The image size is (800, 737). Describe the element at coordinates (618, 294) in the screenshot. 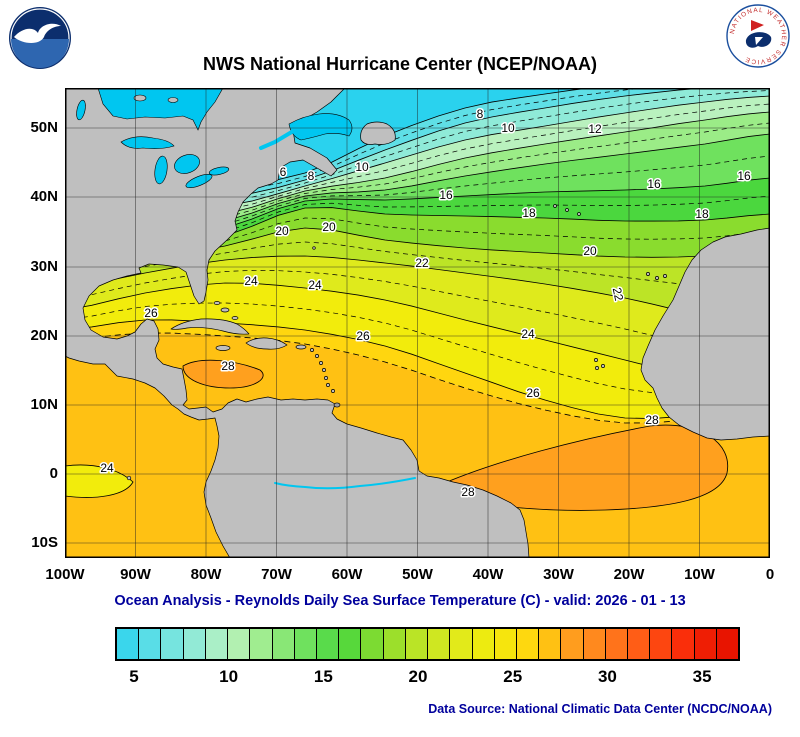

I see `isotherm-label-22: 22` at that location.